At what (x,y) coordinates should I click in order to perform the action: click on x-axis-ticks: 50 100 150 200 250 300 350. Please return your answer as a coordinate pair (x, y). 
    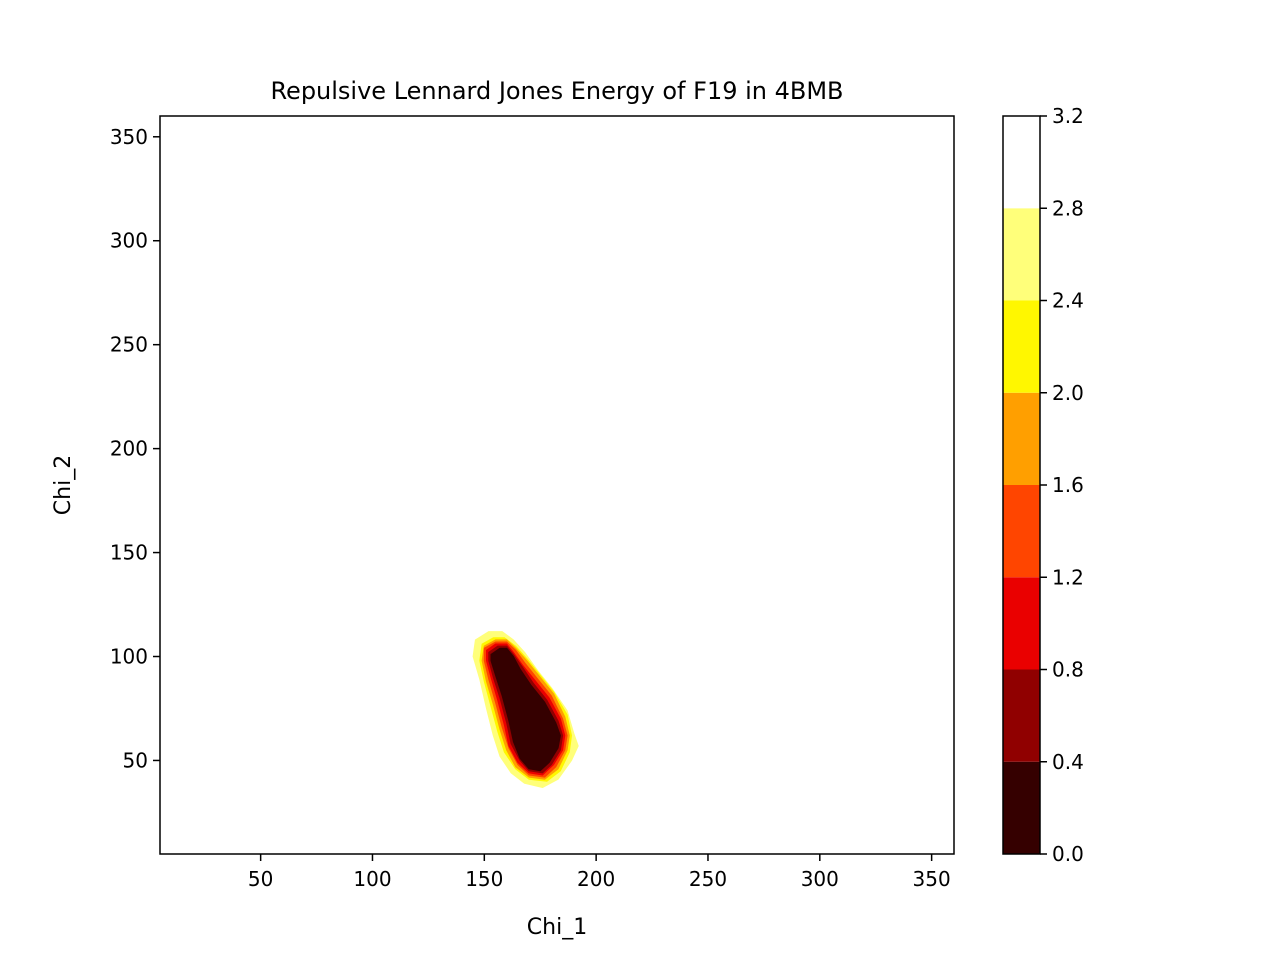
    Looking at the image, I should click on (599, 872).